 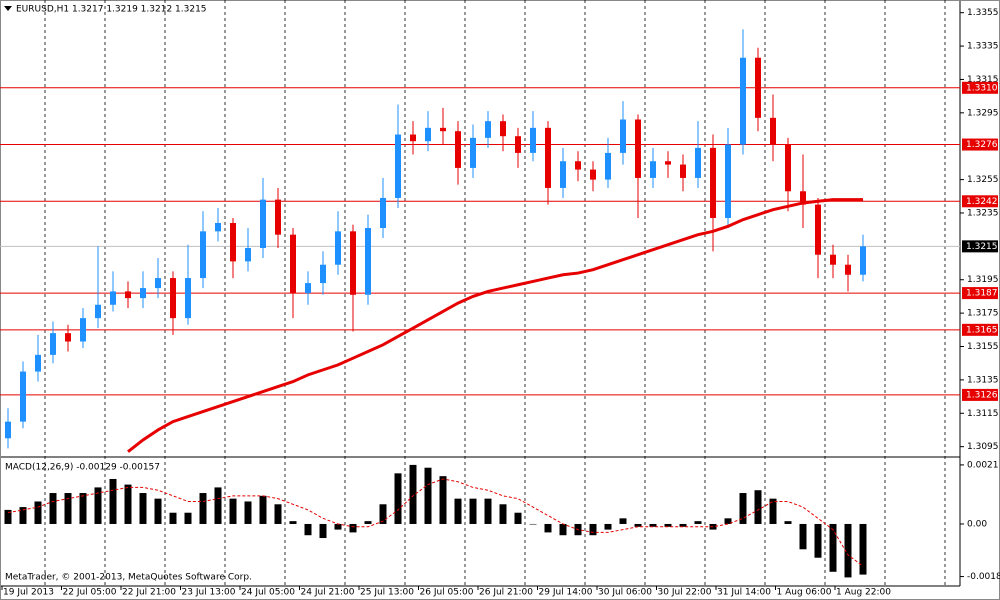 I want to click on level-label: 1.3242, so click(x=982, y=202).